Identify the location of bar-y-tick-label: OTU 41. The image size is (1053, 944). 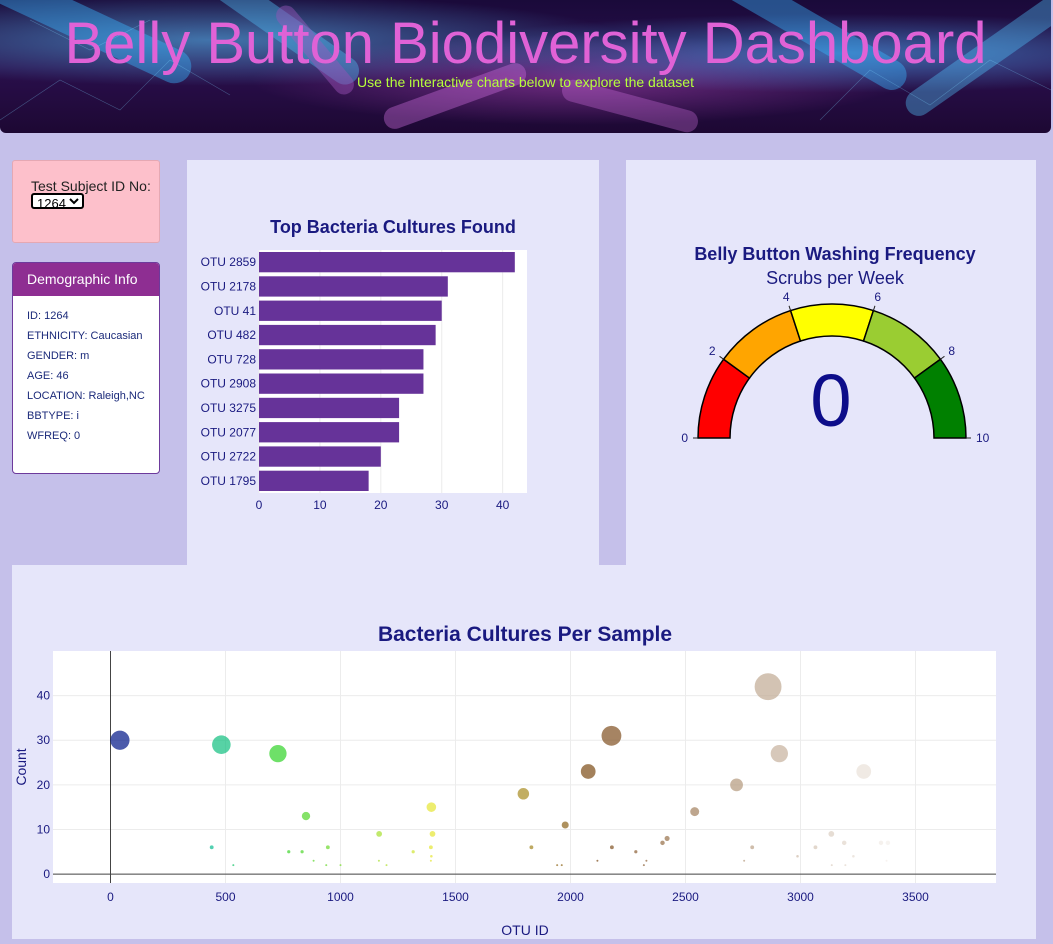
(235, 311).